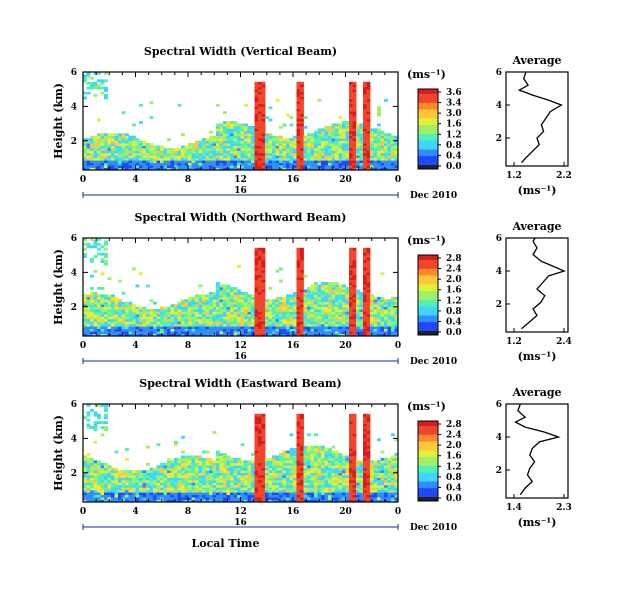 Image resolution: width=617 pixels, height=598 pixels. What do you see at coordinates (428, 261) in the screenshot?
I see `colorbar-swatch` at bounding box center [428, 261].